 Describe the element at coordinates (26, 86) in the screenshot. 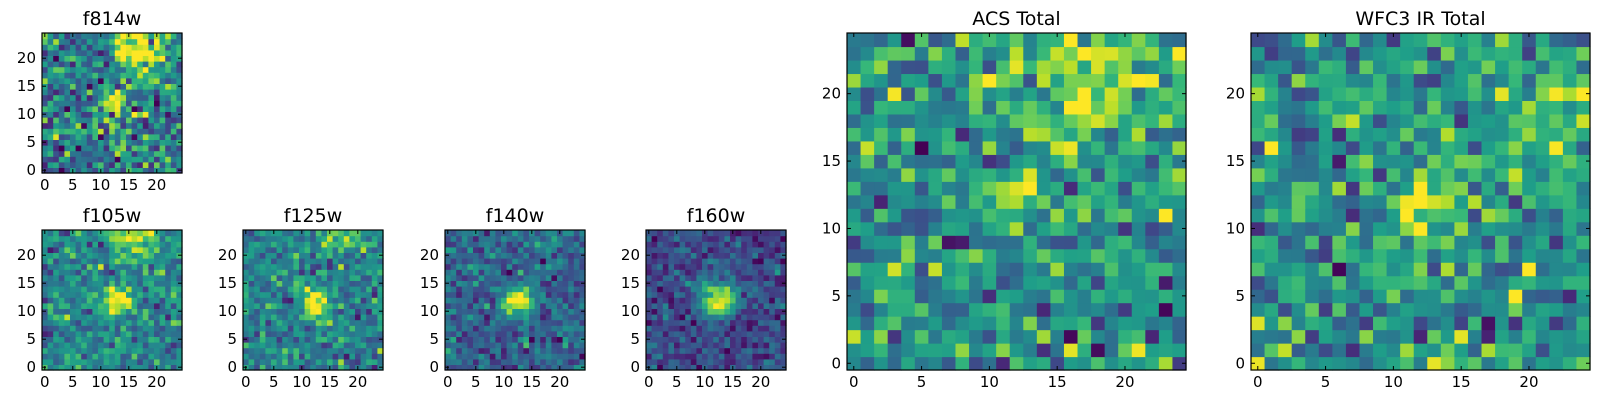

I see `y-tick-label: 15` at that location.